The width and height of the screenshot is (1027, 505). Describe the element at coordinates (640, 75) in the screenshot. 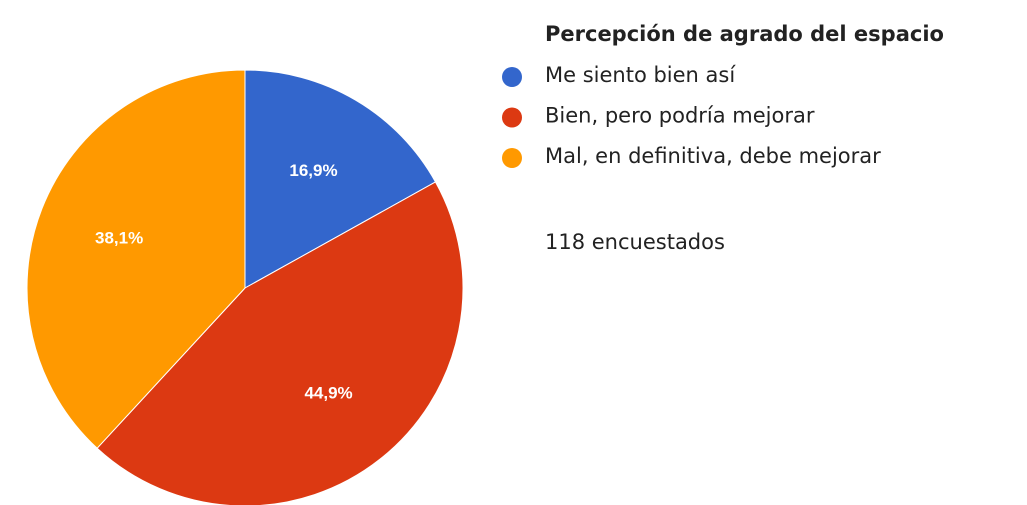

I see `legend-label: Me siento bien así` at that location.